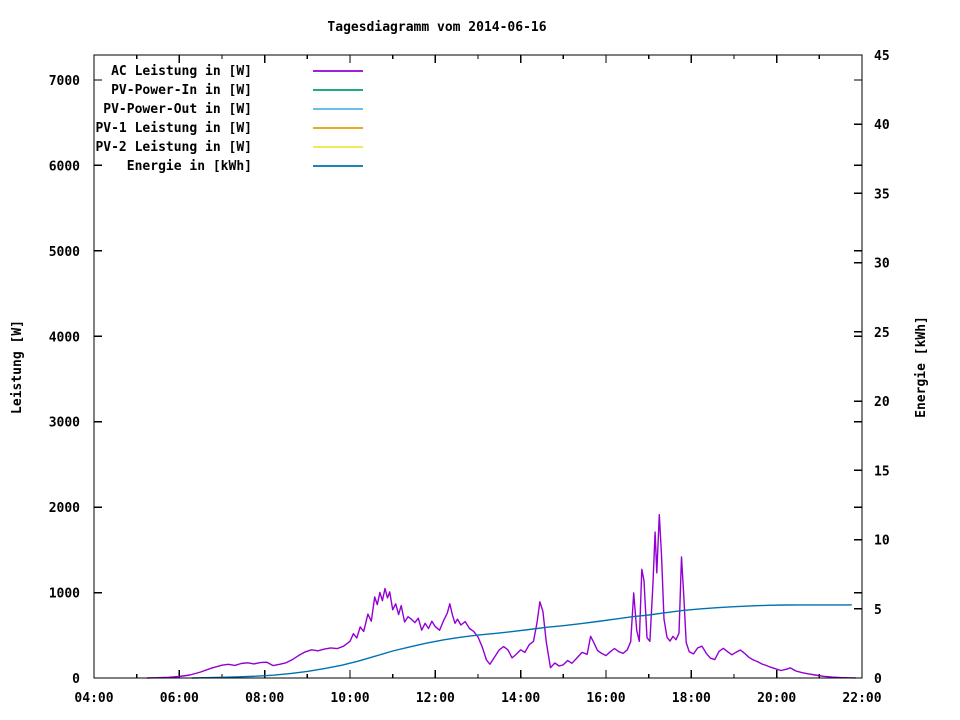 The width and height of the screenshot is (960, 720). What do you see at coordinates (64, 166) in the screenshot?
I see `y-left-tick-label: 6000` at bounding box center [64, 166].